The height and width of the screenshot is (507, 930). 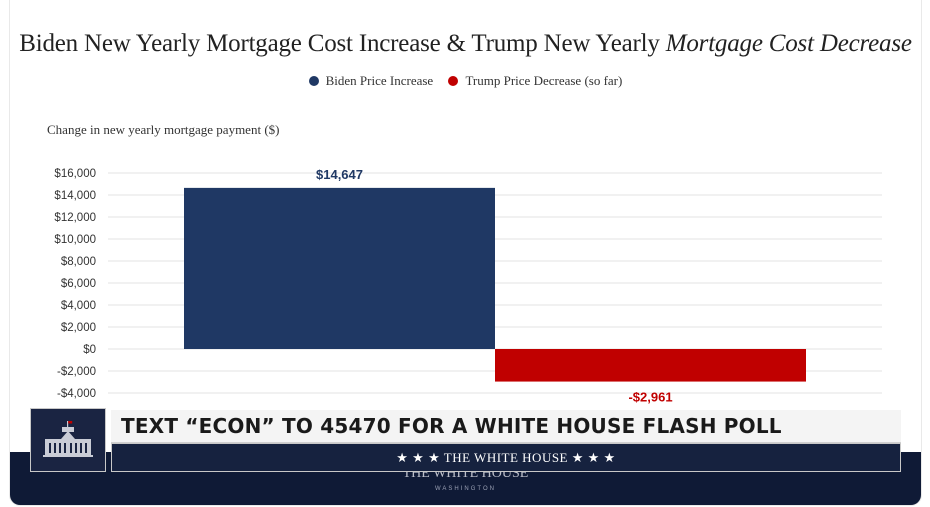 What do you see at coordinates (76, 394) in the screenshot?
I see `y-tick-label: -$4,000` at bounding box center [76, 394].